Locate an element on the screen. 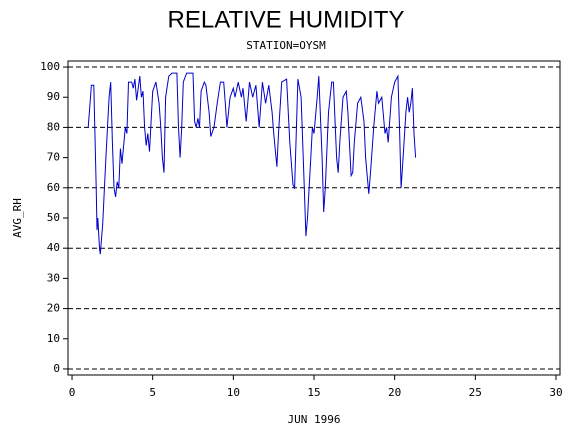 Image resolution: width=570 pixels, height=430 pixels. y-tick-label: 50 is located at coordinates (53, 217).